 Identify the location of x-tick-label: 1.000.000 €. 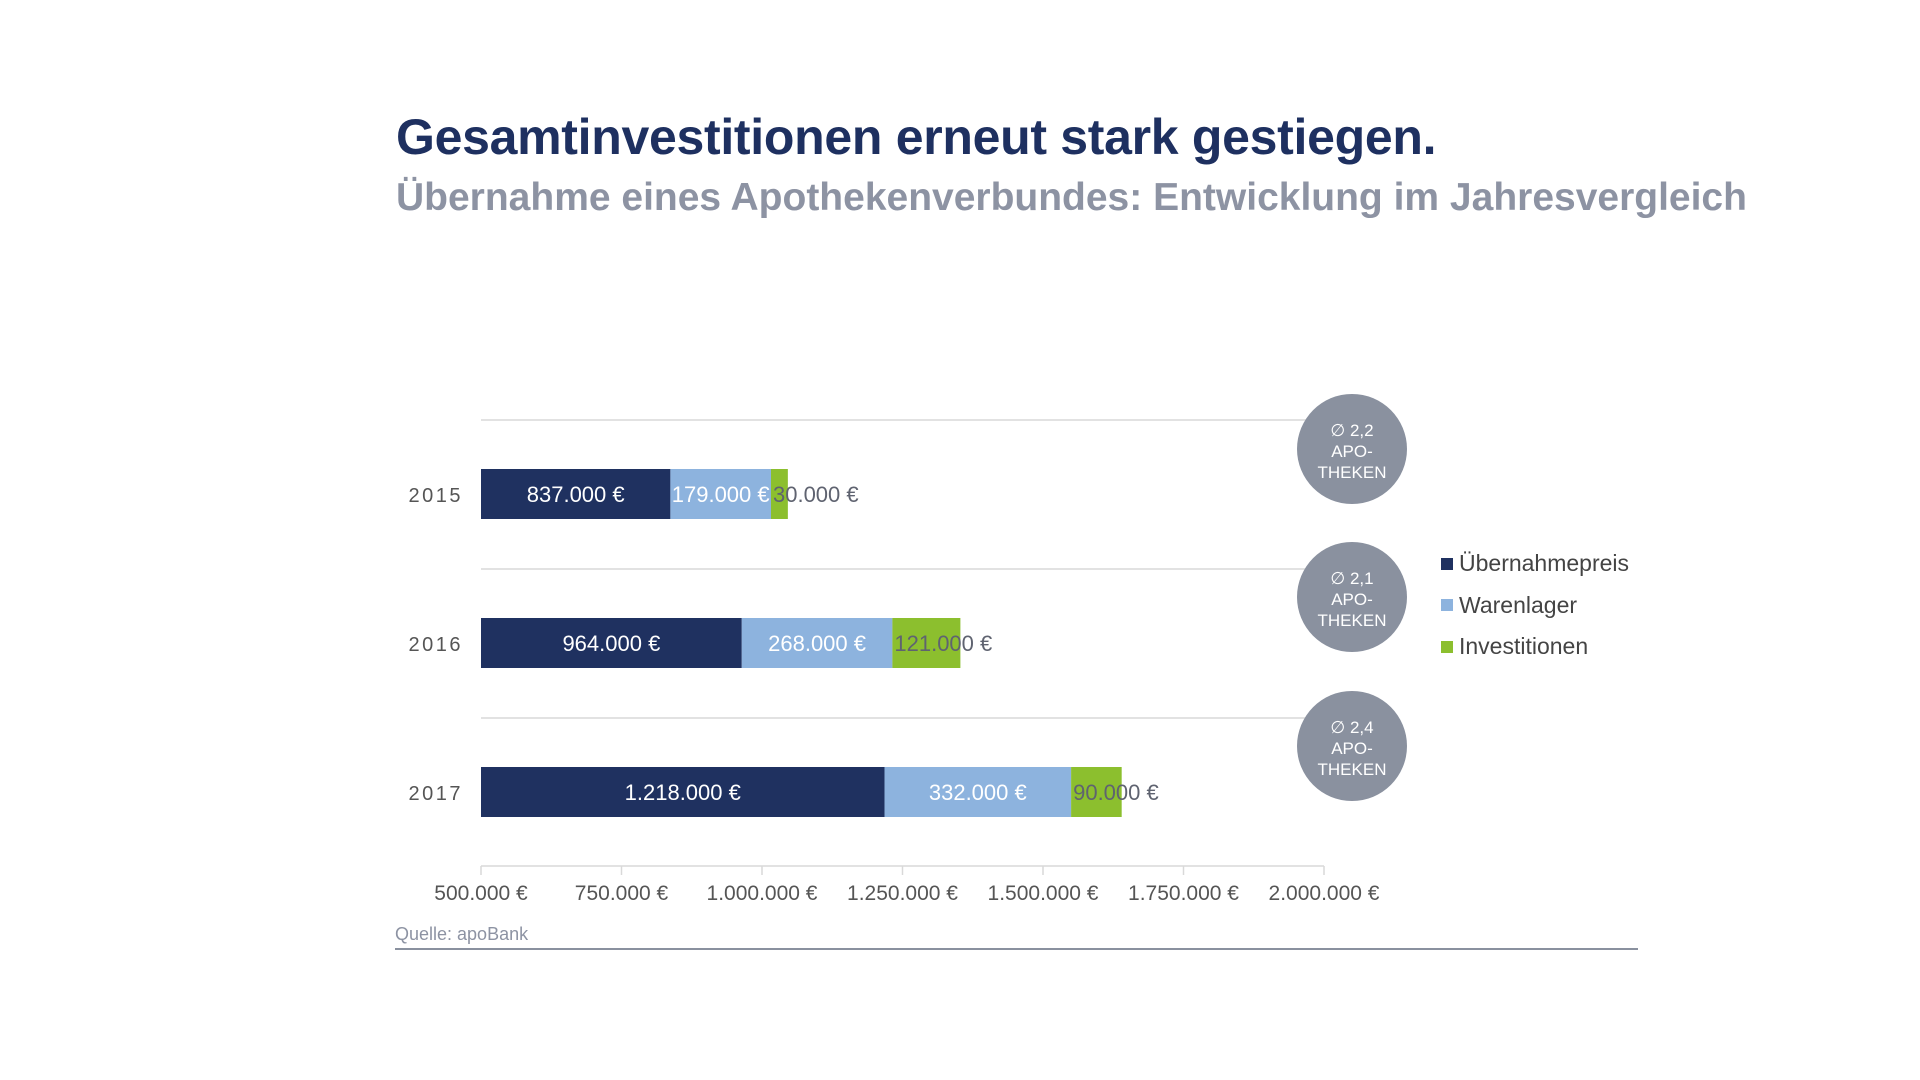
(762, 893).